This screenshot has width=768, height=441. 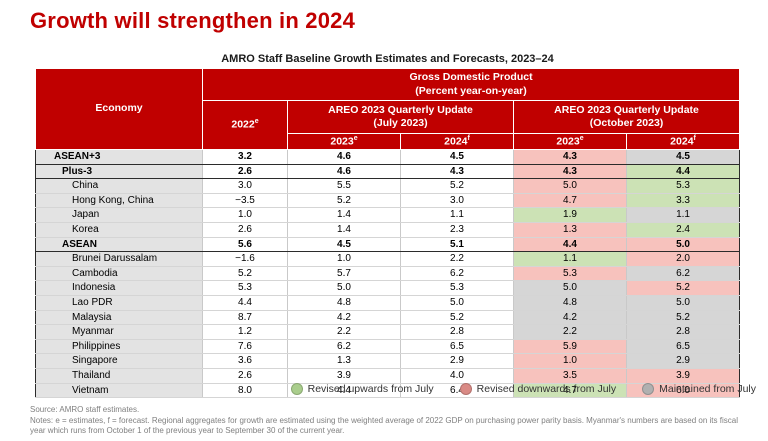 What do you see at coordinates (119, 391) in the screenshot?
I see `economy-label: Vietnam` at bounding box center [119, 391].